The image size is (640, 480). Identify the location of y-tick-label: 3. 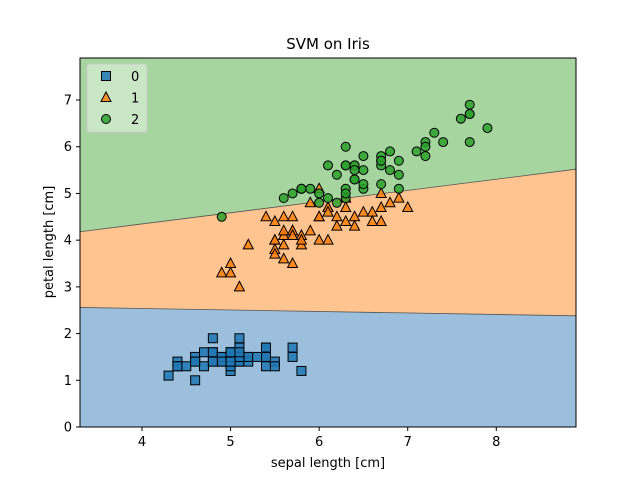
(68, 287).